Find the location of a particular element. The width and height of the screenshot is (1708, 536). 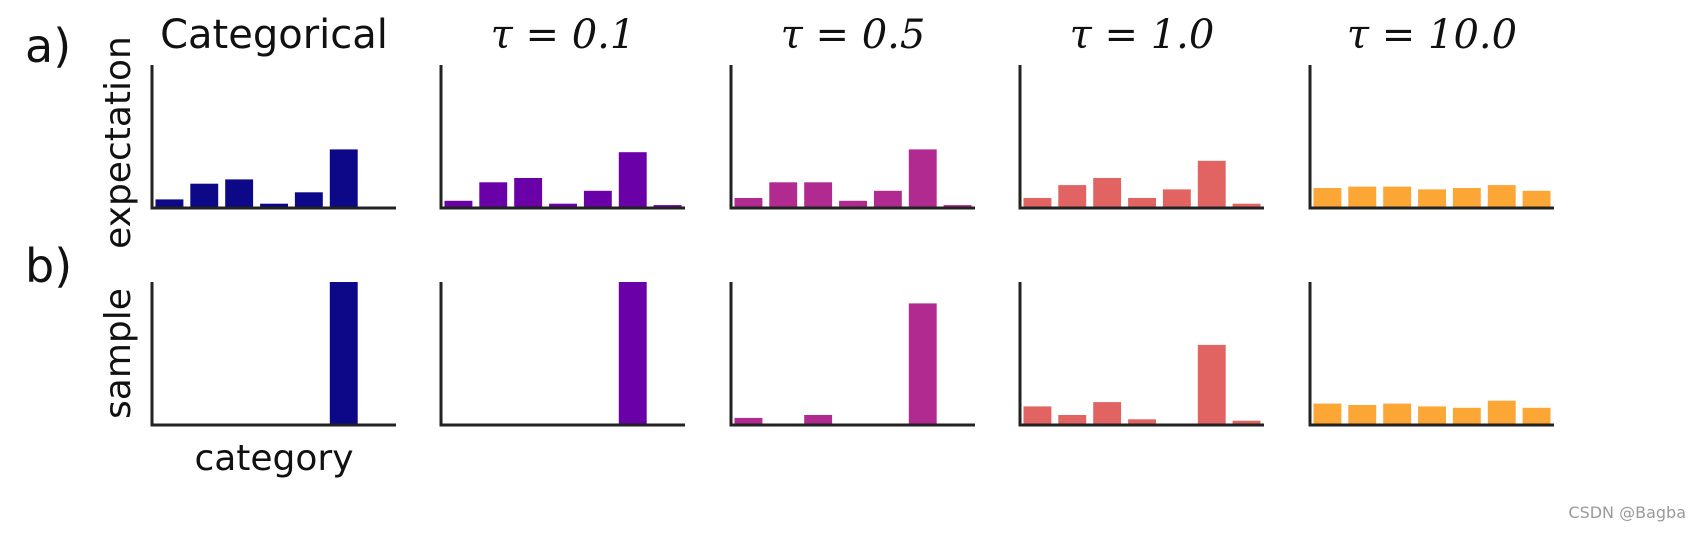

bar-r1-p5-c5 is located at coordinates (1466, 198).